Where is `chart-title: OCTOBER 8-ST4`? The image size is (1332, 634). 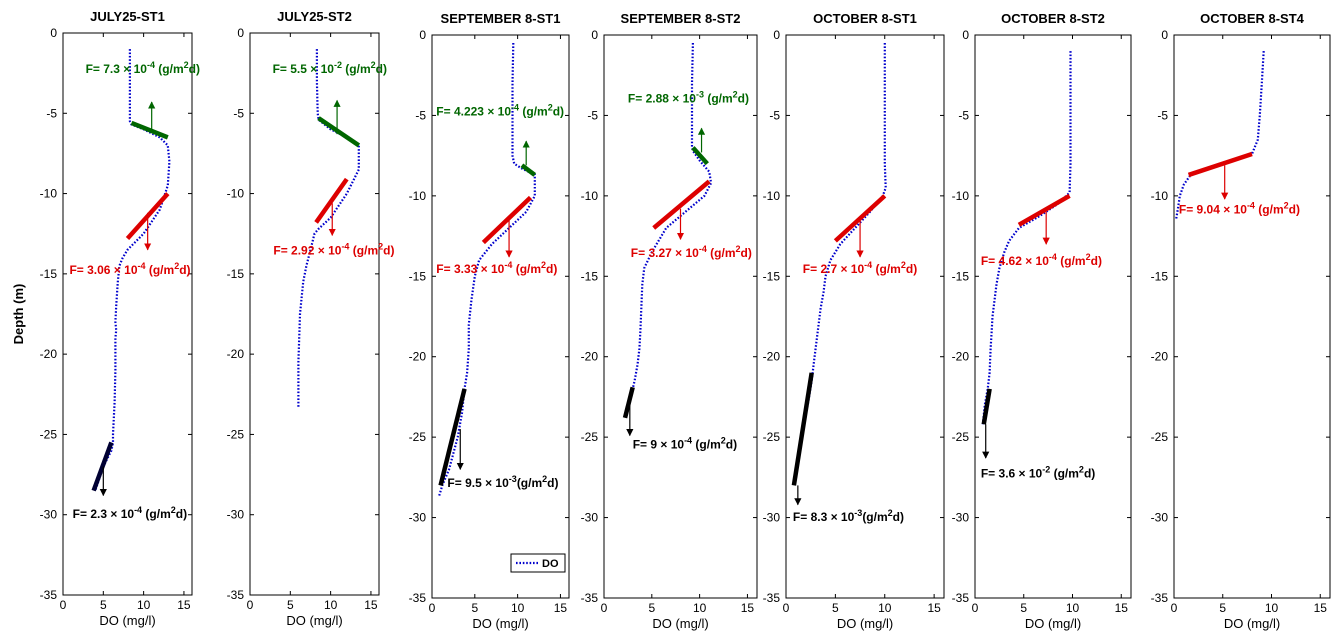 chart-title: OCTOBER 8-ST4 is located at coordinates (1252, 18).